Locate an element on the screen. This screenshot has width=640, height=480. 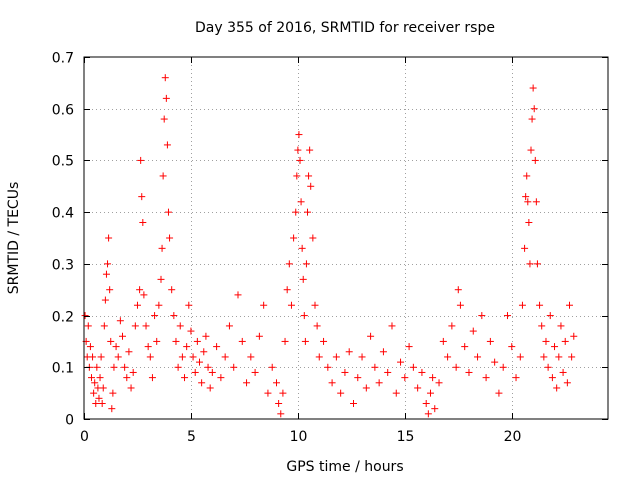
y-tick-labels: 0 0.1 0.2 0.3 0.4 0.5 0.6 0.7 is located at coordinates (63, 240).